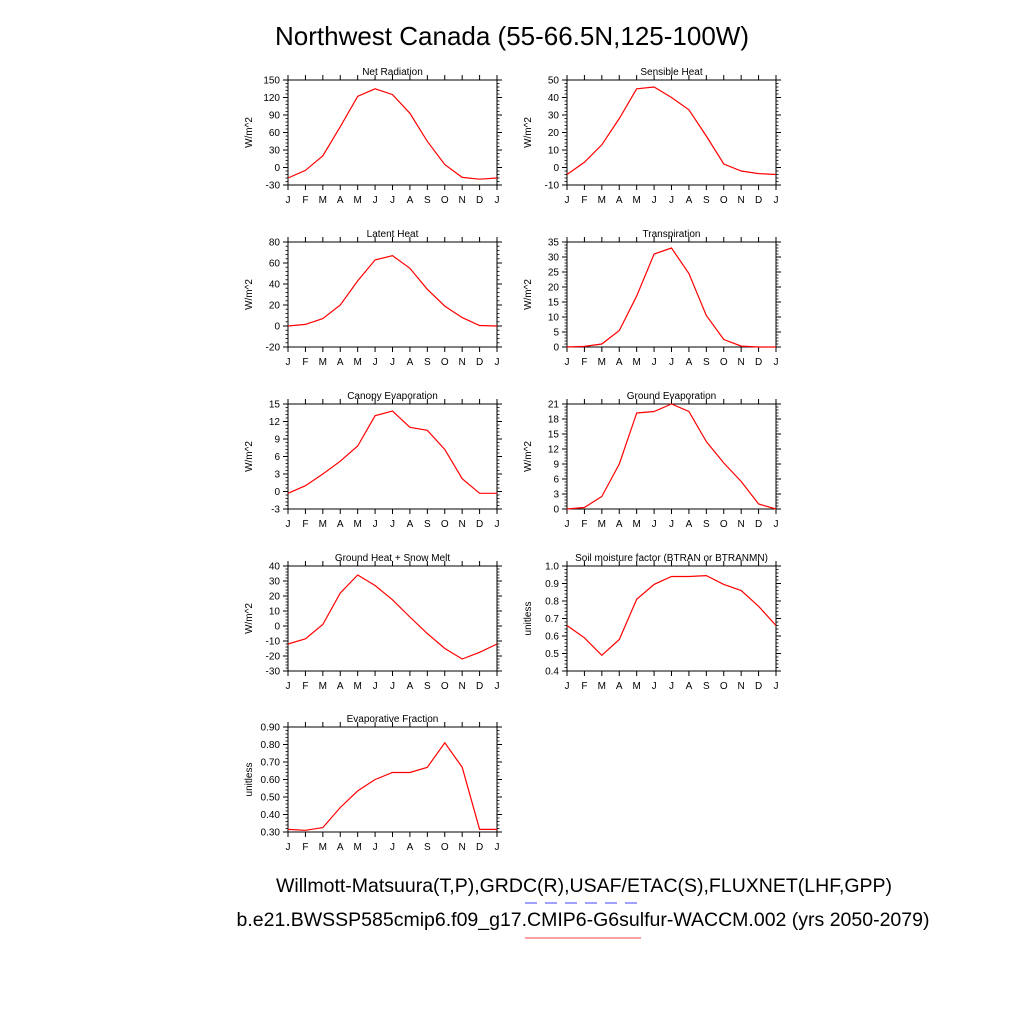 This screenshot has height=1024, width=1024. What do you see at coordinates (671, 615) in the screenshot?
I see `series-line` at bounding box center [671, 615].